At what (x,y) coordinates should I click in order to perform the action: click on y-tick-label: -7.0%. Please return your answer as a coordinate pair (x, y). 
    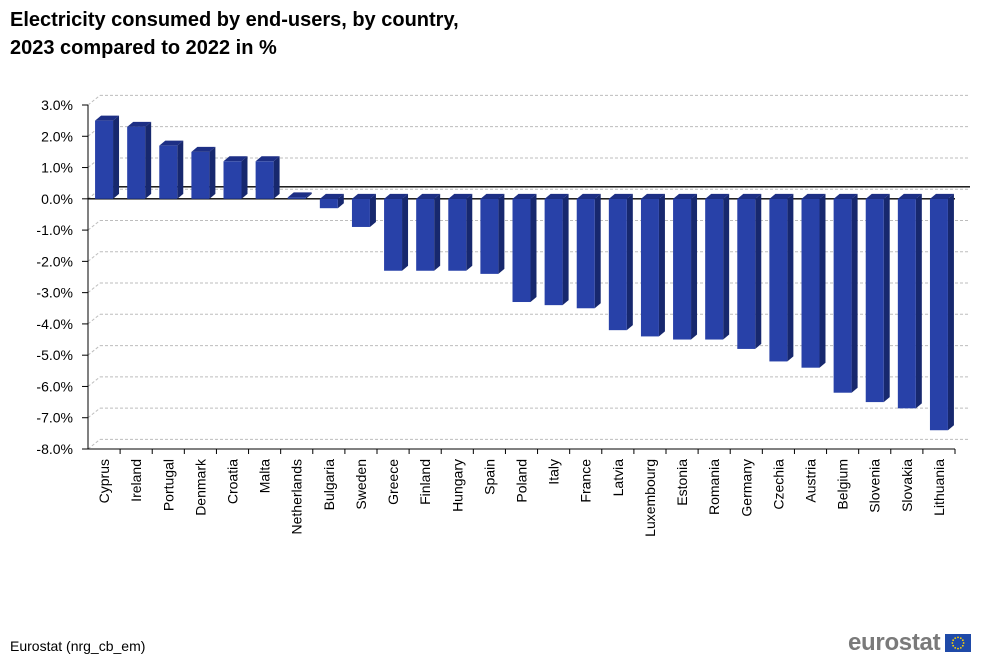
    Looking at the image, I should click on (54, 418).